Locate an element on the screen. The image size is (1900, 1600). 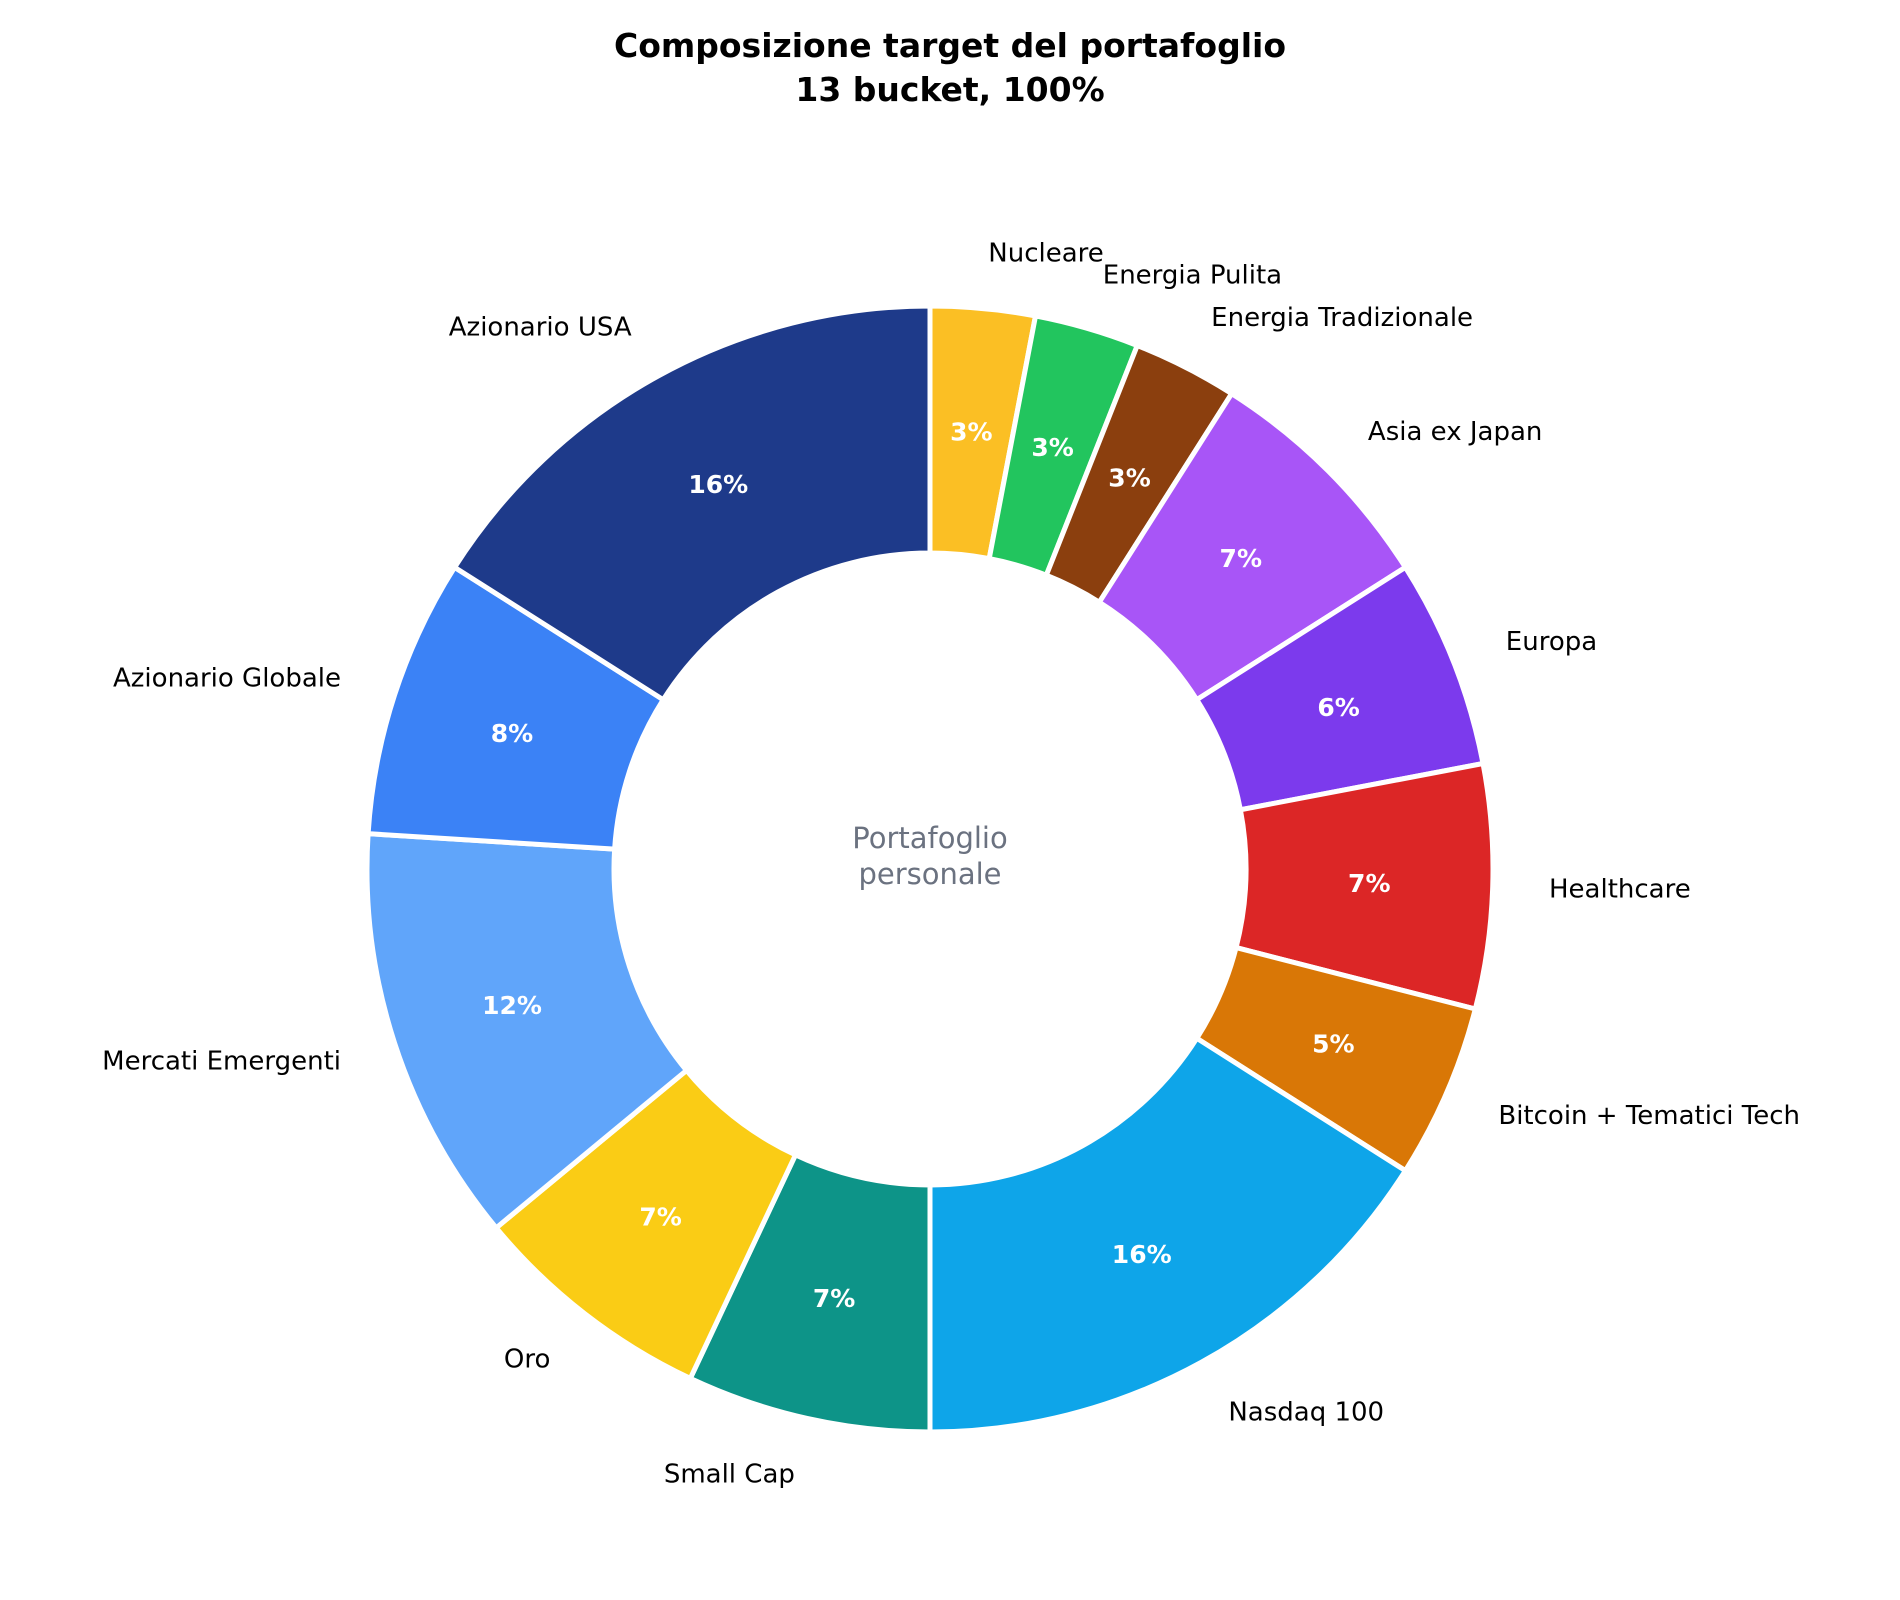
category-label-energia-tradizionale: Energia Tradizionale is located at coordinates (1342, 318).